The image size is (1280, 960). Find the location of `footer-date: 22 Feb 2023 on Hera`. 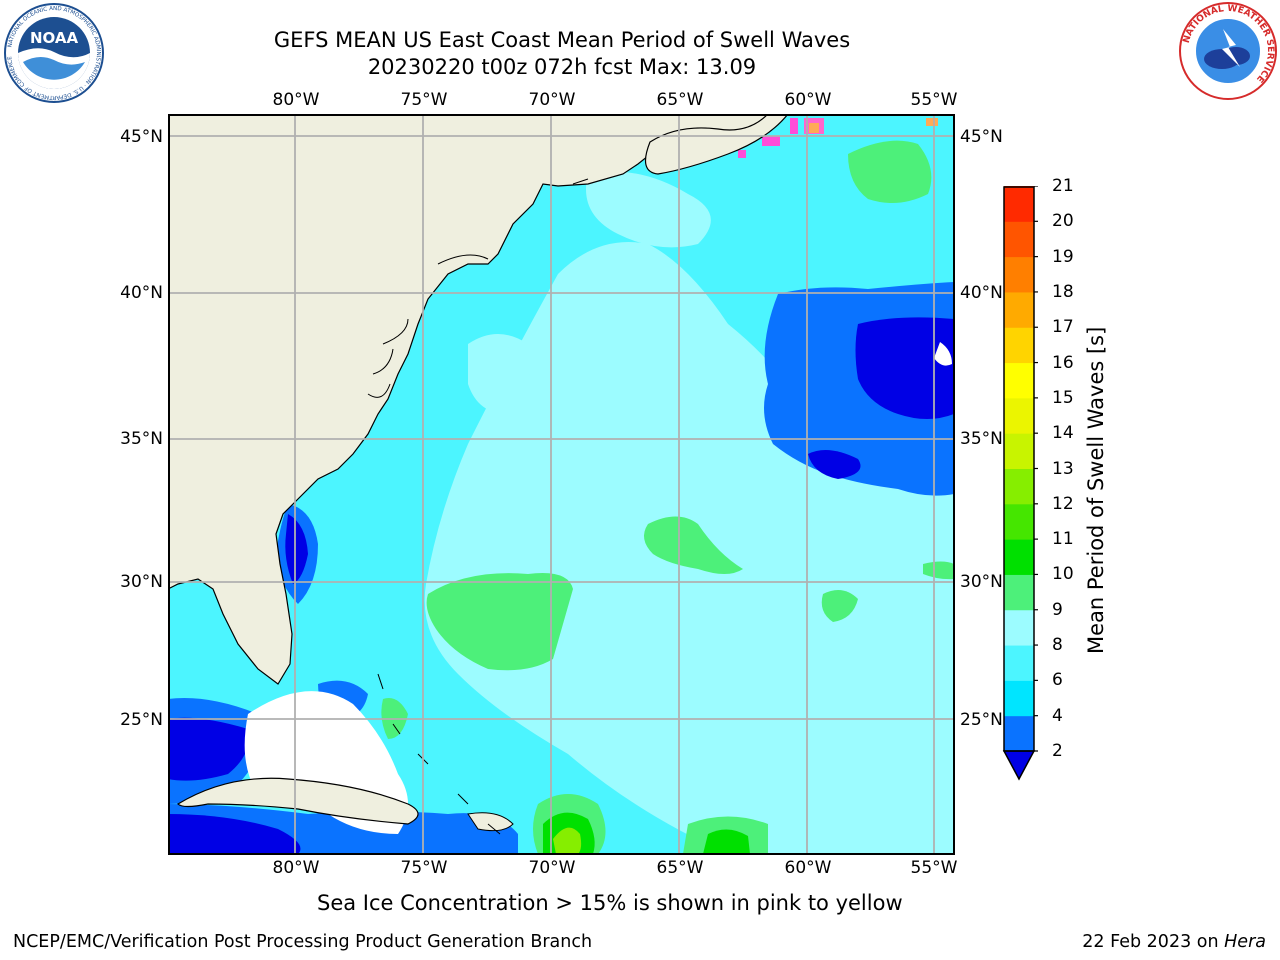

footer-date: 22 Feb 2023 on Hera is located at coordinates (1174, 942).